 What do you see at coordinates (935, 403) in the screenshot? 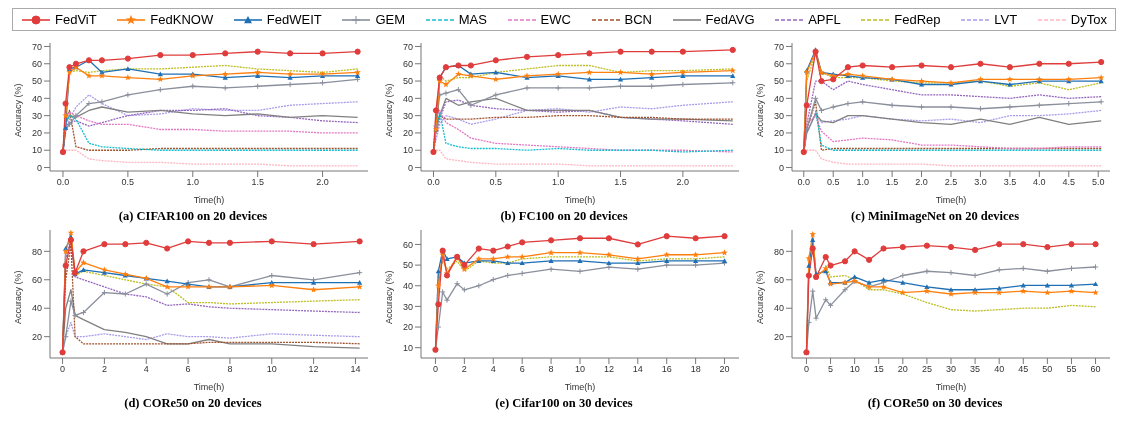
I see `text: (f) CORe50 on 30 devices` at bounding box center [935, 403].